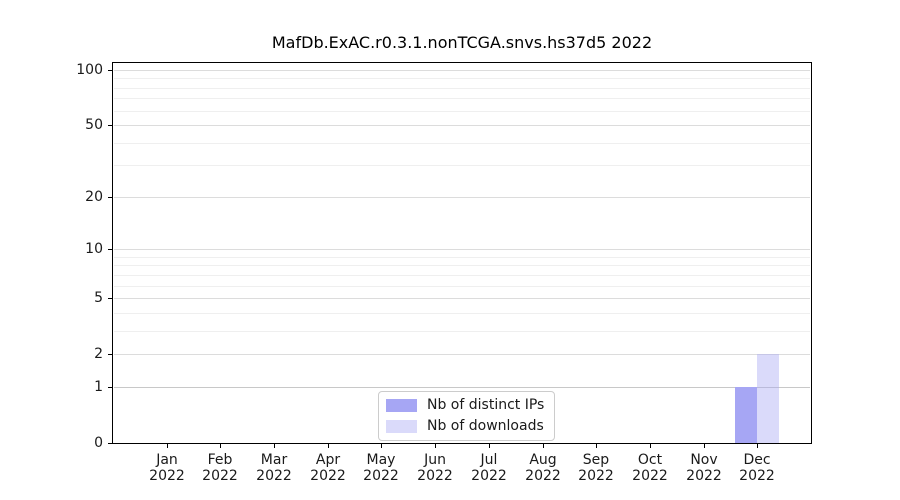  What do you see at coordinates (768, 398) in the screenshot?
I see `bar-downloads` at bounding box center [768, 398].